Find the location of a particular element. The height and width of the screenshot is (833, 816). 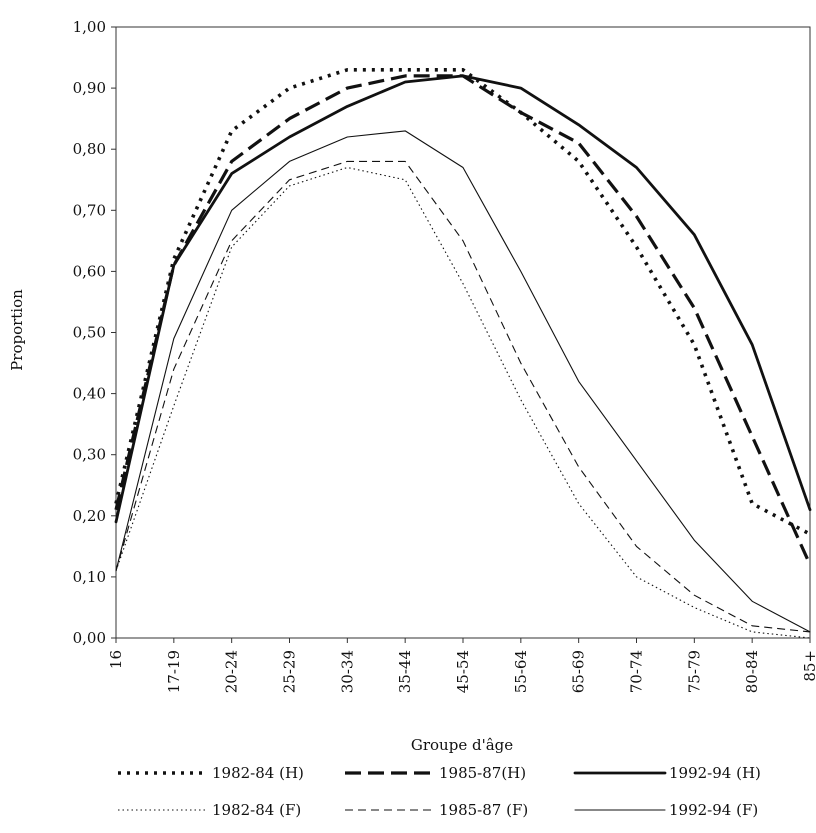

x-tick-label: 17-19 is located at coordinates (174, 671).